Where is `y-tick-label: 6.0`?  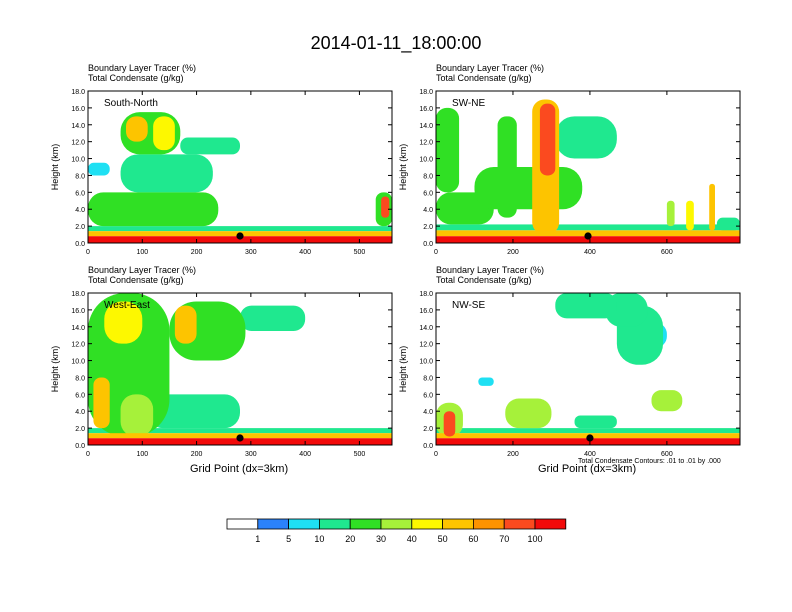 y-tick-label: 6.0 is located at coordinates (428, 193).